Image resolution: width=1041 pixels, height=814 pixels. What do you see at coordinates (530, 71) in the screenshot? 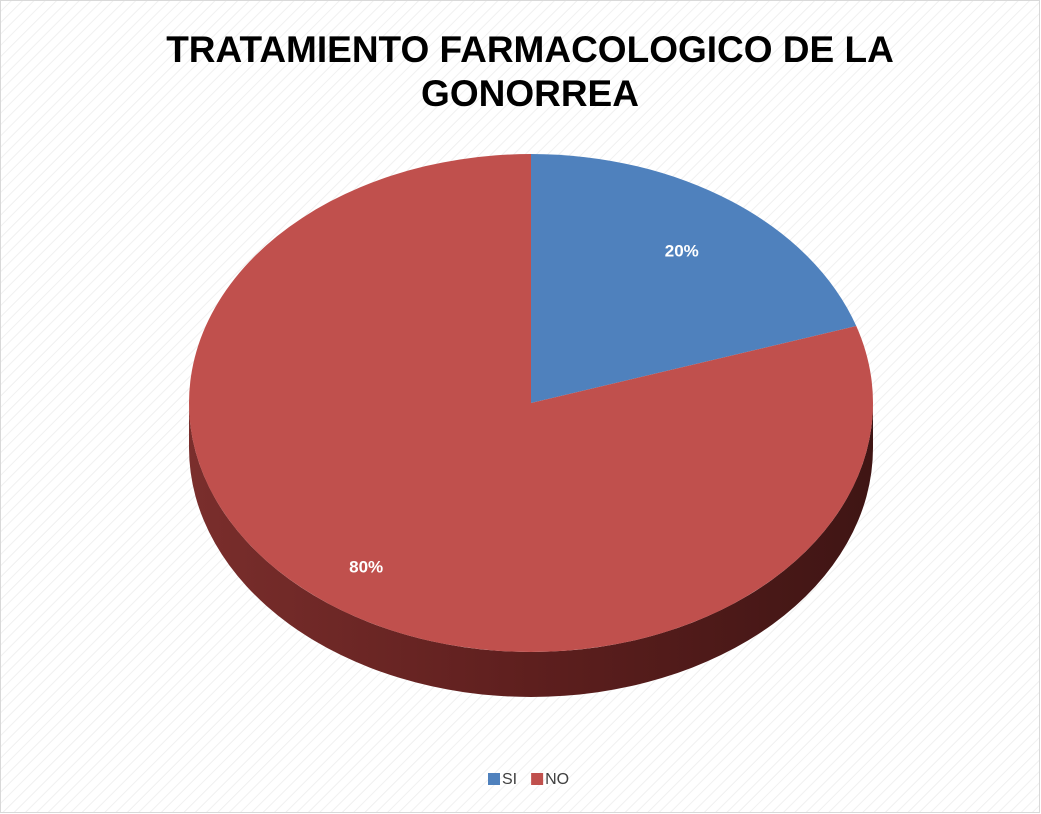
I see `chart-title: TRATAMIENTO FARMACOLOGICO DE LA GONORREA` at bounding box center [530, 71].